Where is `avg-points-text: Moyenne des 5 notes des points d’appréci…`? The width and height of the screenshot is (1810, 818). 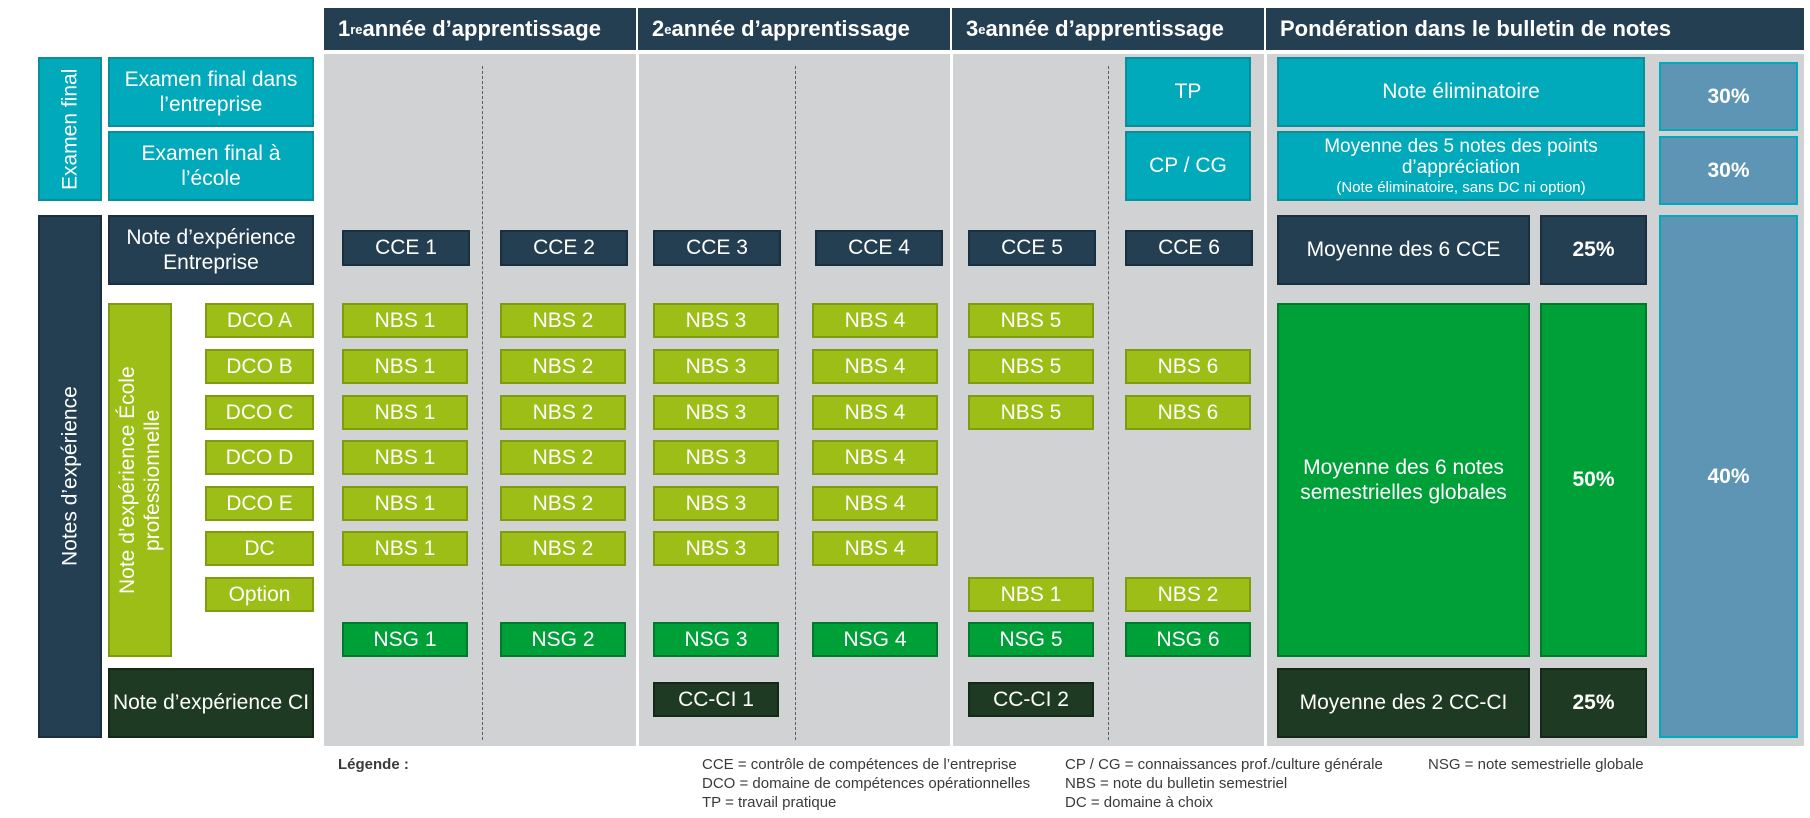
avg-points-text: Moyenne des 5 notes des points d’appréci… is located at coordinates (1461, 157).